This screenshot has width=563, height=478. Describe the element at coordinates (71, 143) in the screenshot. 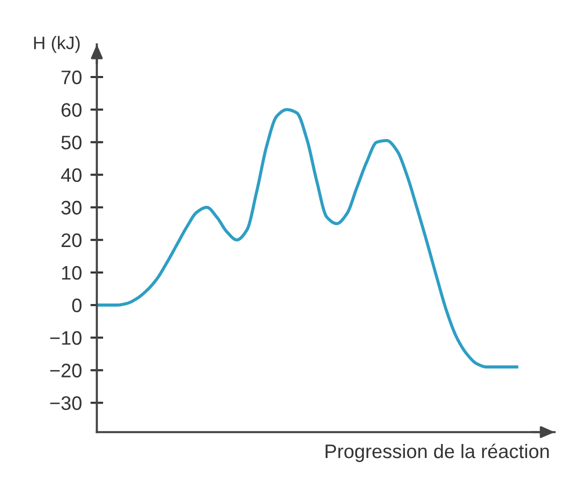

I see `y-tick-label: 50` at that location.